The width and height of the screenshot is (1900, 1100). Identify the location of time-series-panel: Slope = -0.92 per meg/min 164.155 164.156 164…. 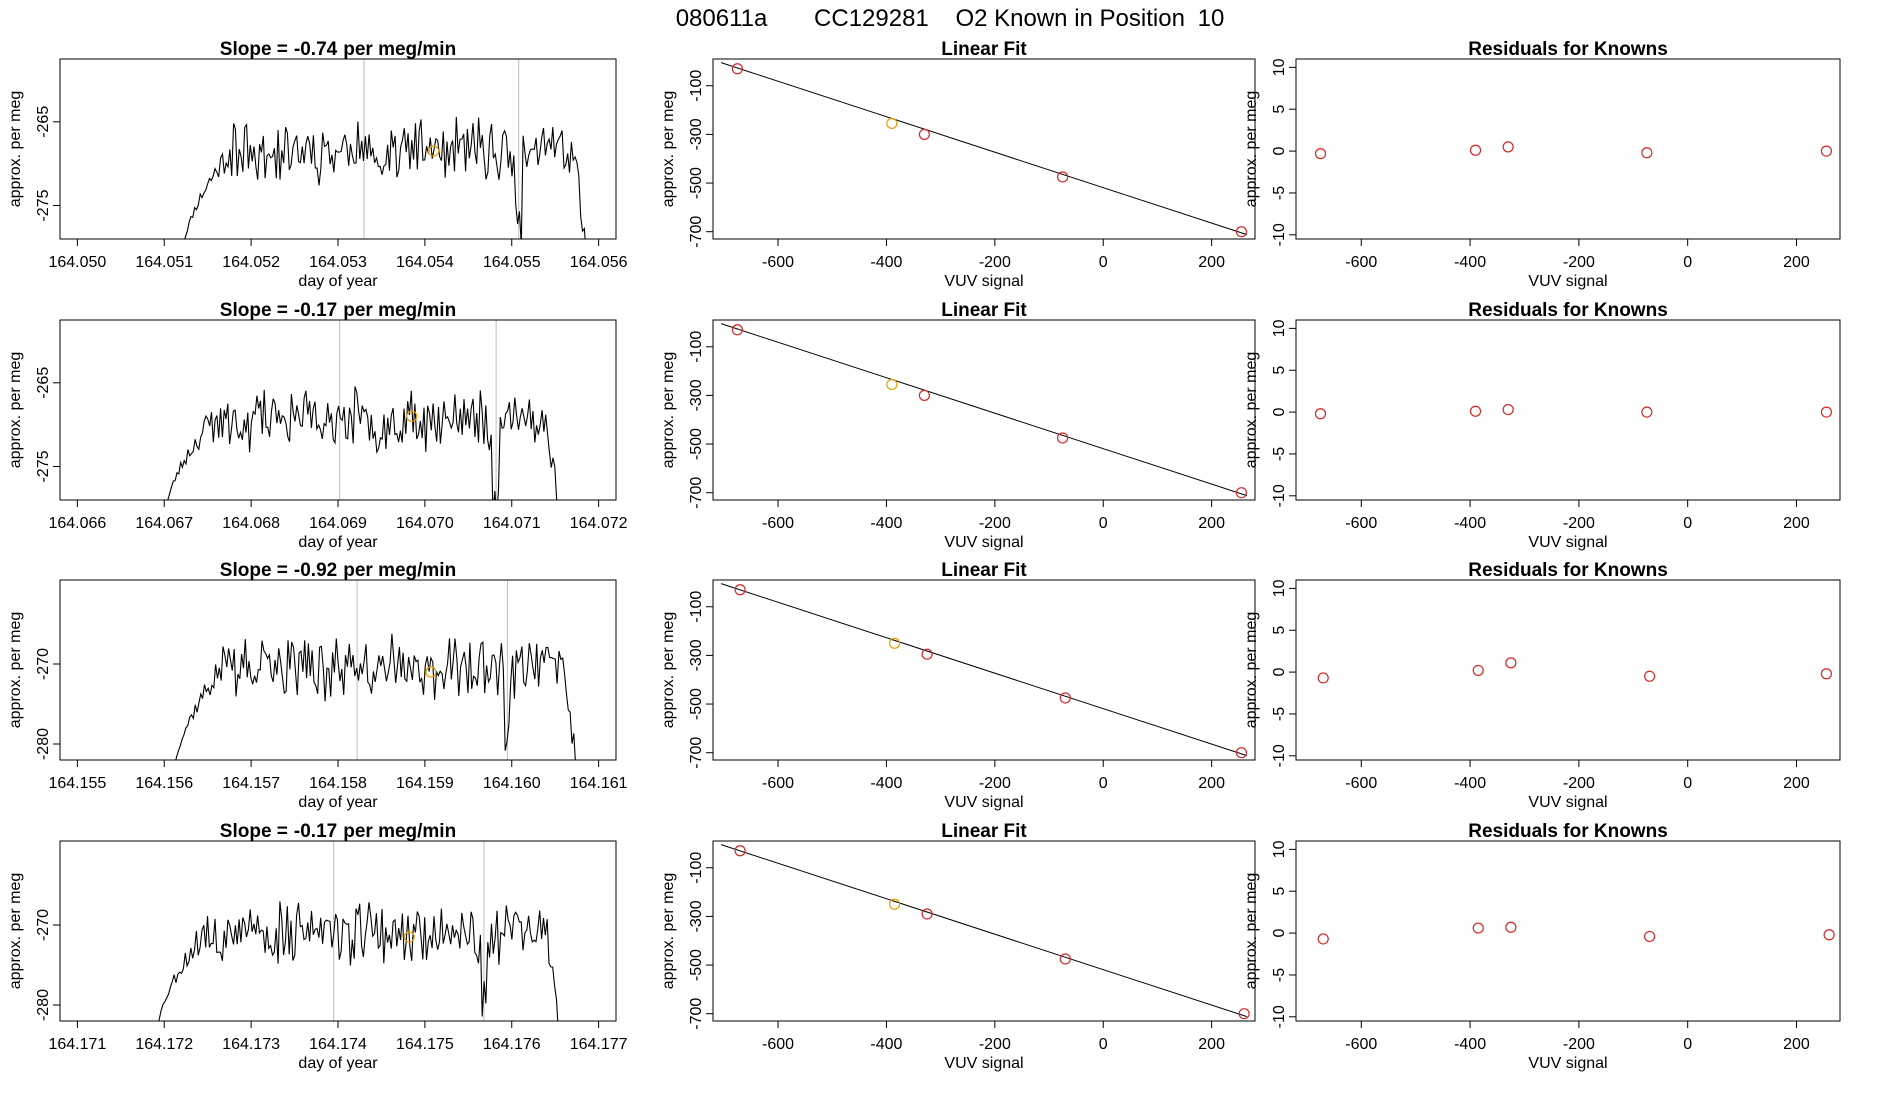
(317, 685).